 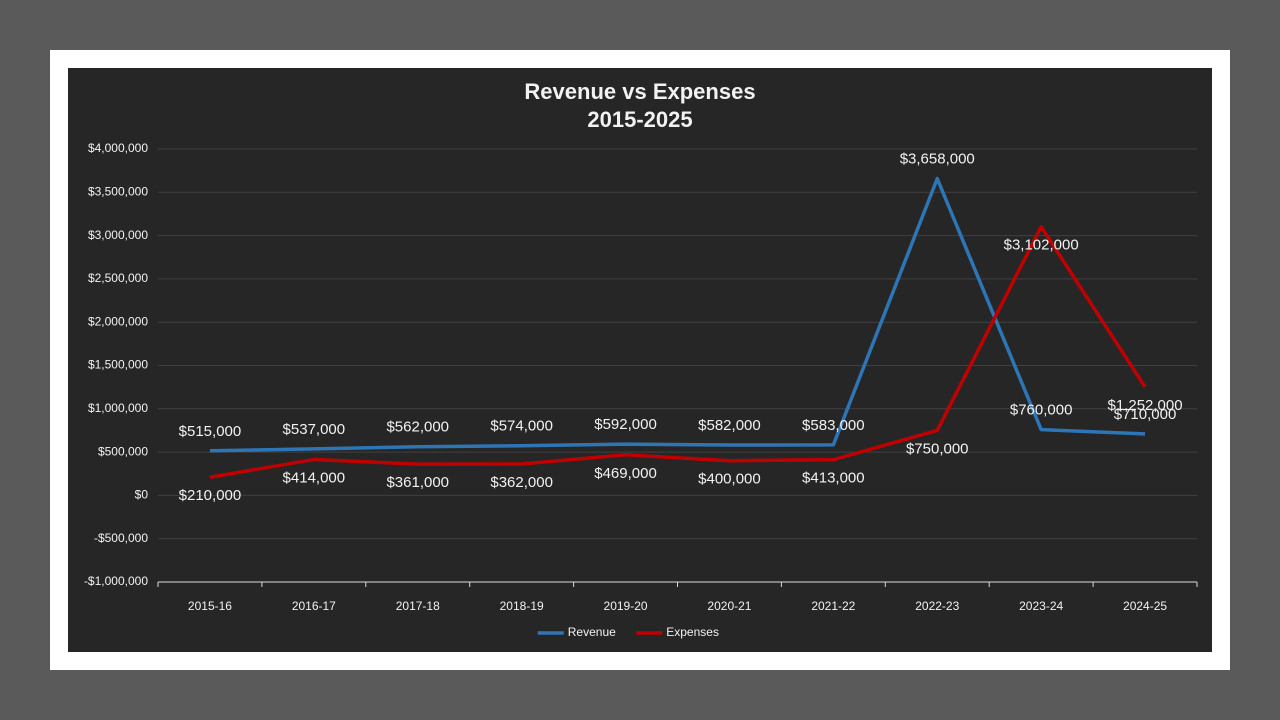 I want to click on y-tick-label: $3,500,000, so click(x=118, y=191).